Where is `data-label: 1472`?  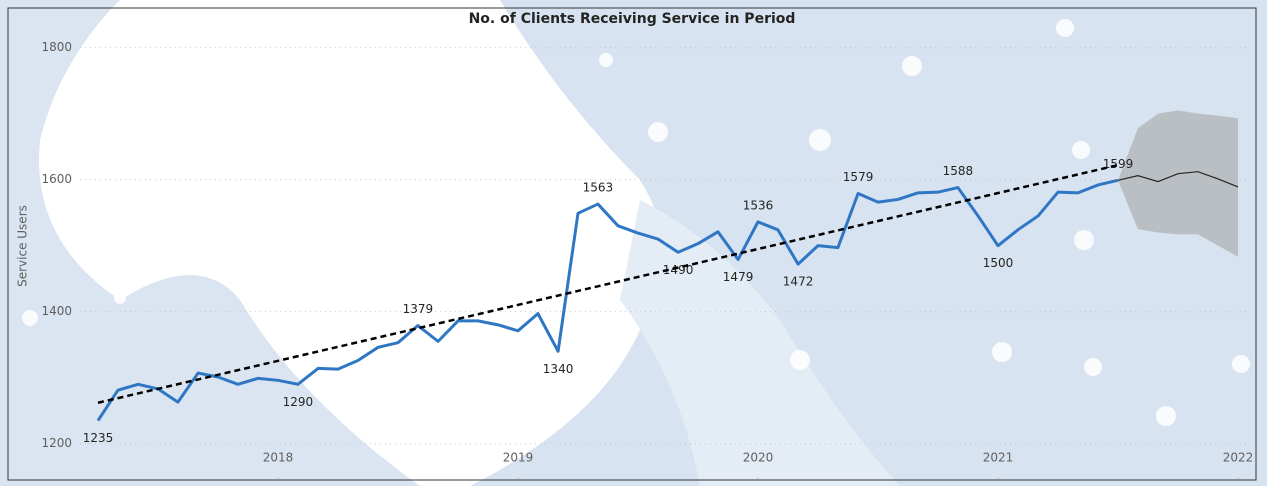
data-label: 1472 is located at coordinates (798, 282).